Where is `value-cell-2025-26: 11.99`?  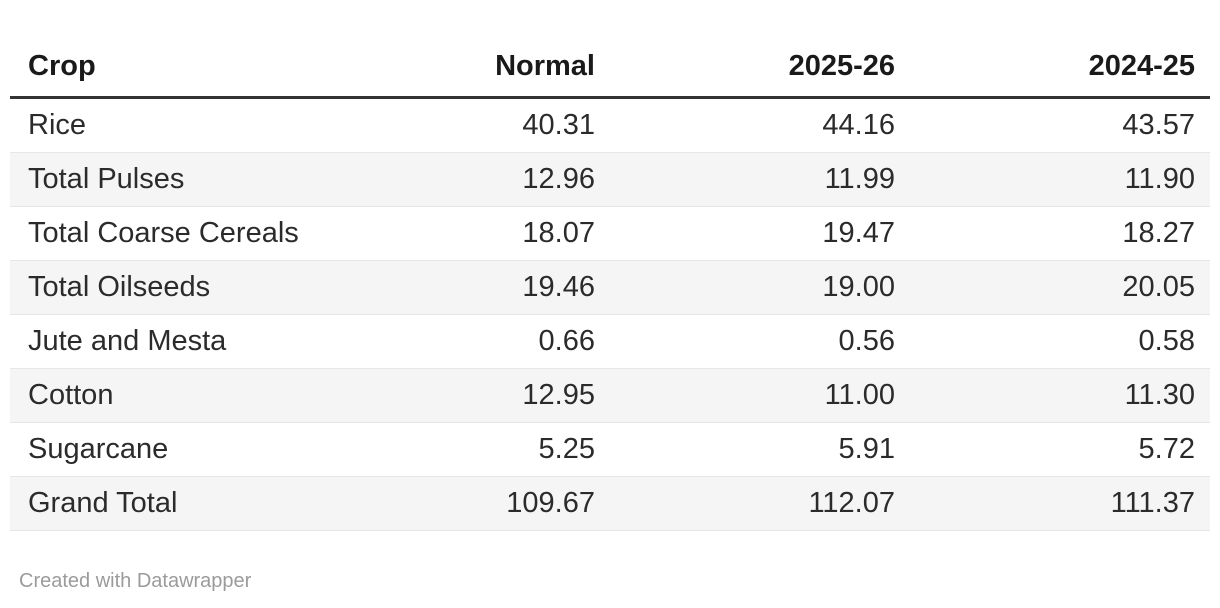
value-cell-2025-26: 11.99 is located at coordinates (760, 179).